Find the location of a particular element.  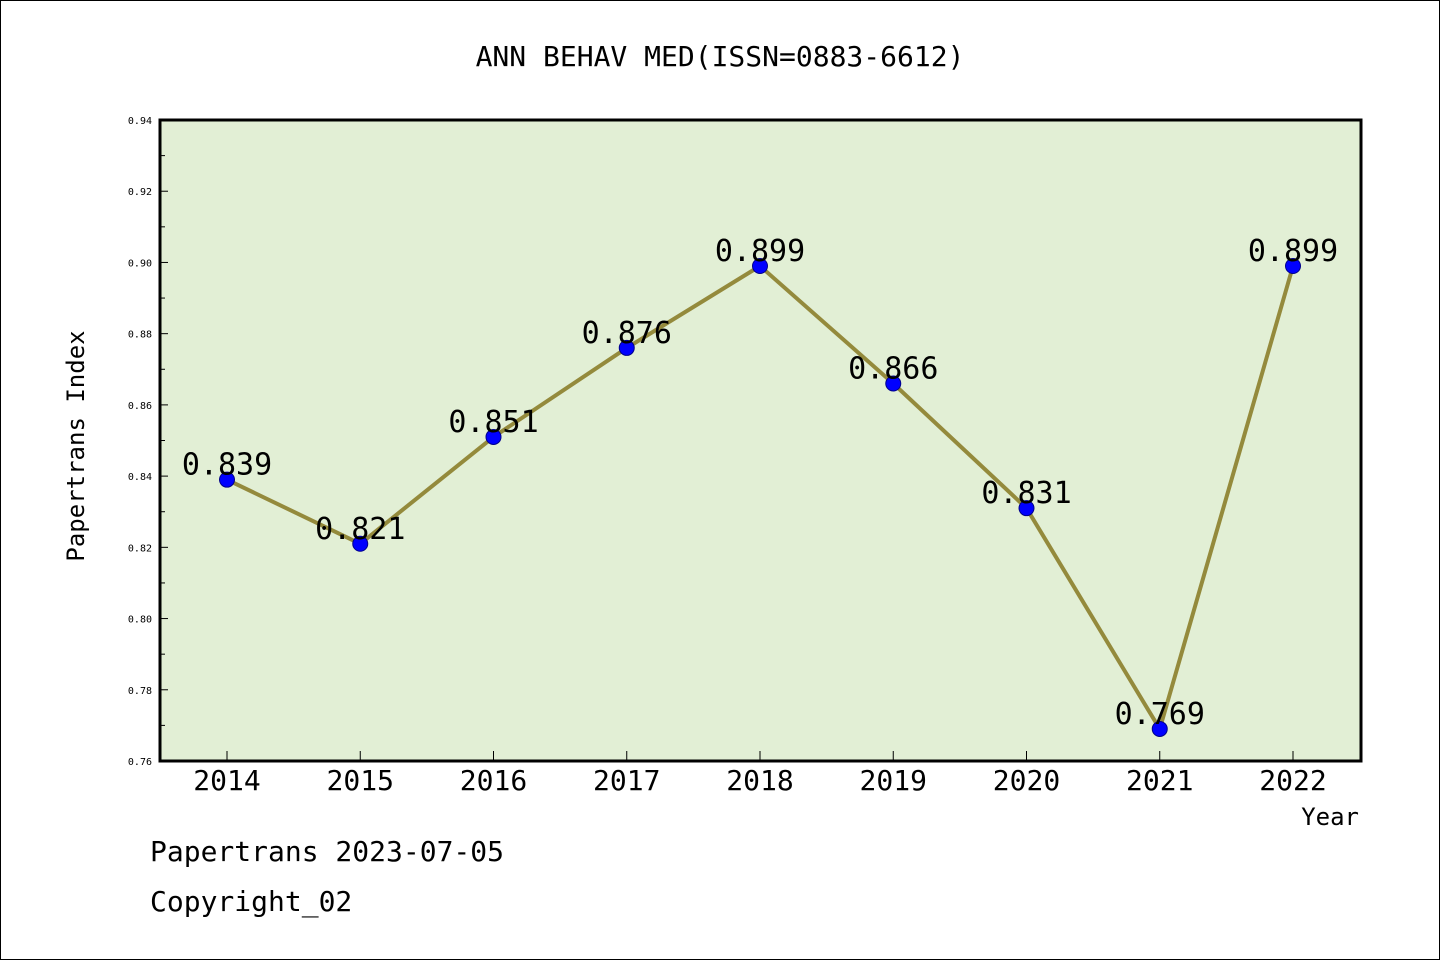

y-tick-label: 0.86 is located at coordinates (140, 406).